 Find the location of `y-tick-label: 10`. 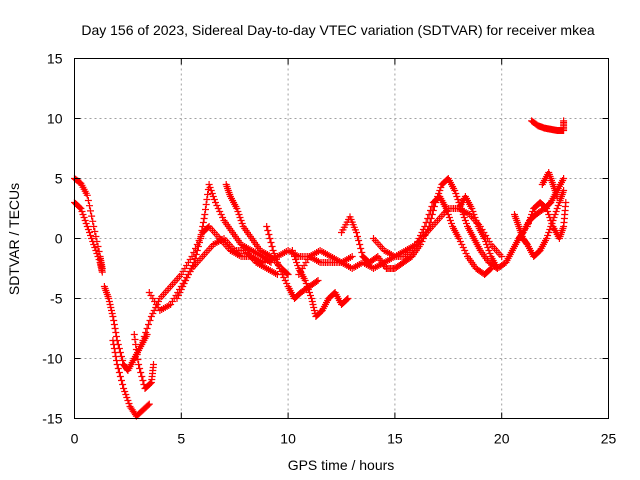

y-tick-label: 10 is located at coordinates (55, 119).